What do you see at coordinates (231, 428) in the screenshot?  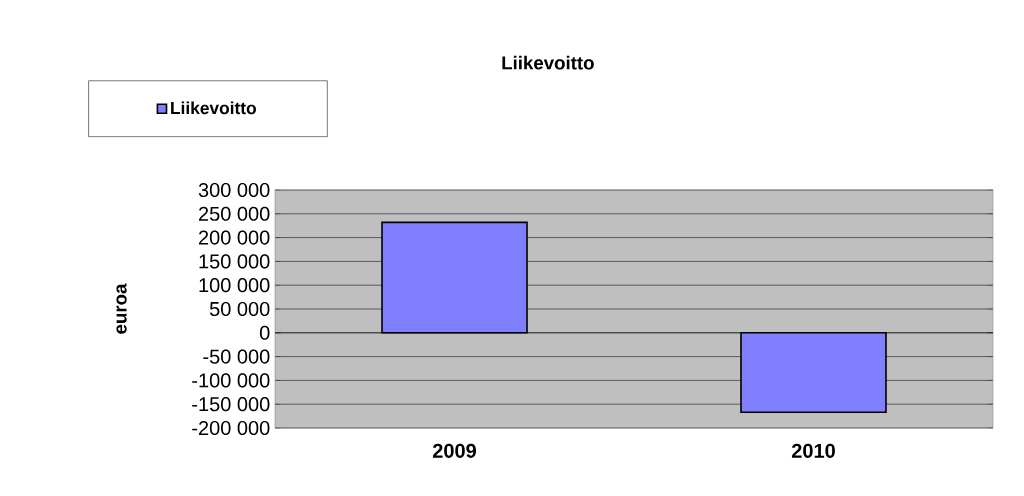 I see `y-tick-label: -200 000` at bounding box center [231, 428].